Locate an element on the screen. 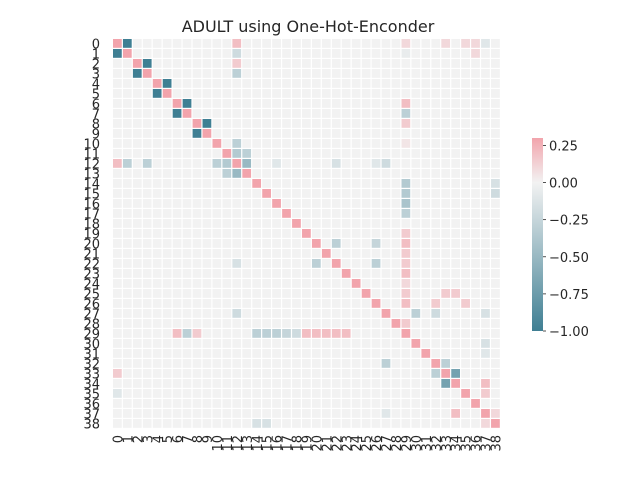  row-tick-label: 24 is located at coordinates (91, 285).